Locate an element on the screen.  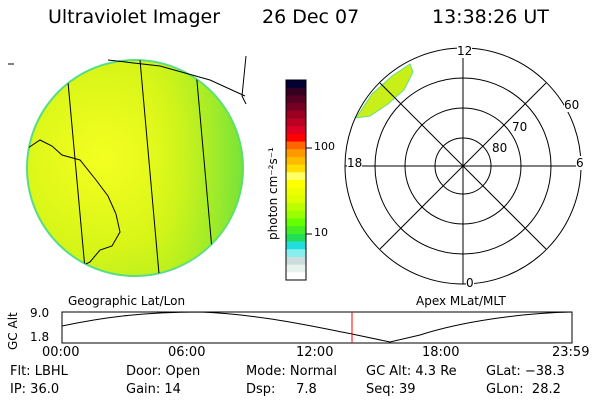
colorbar is located at coordinates (296, 180).